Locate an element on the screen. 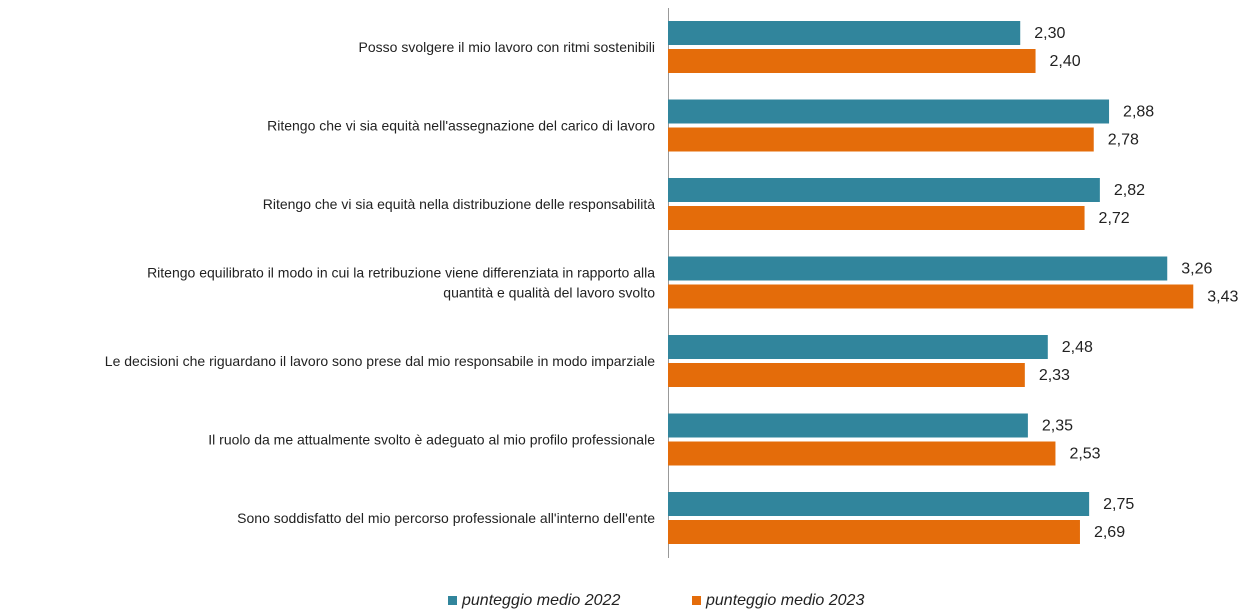  value-label: 2,69 is located at coordinates (1109, 532).